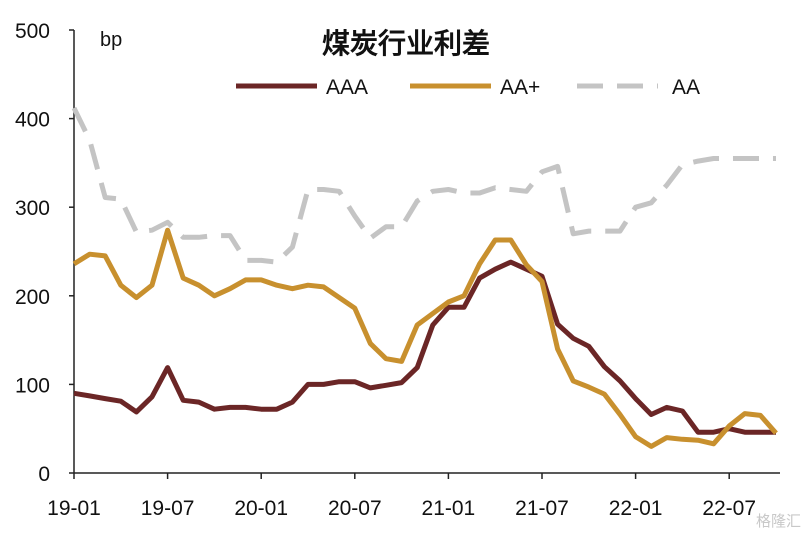 This screenshot has width=809, height=535. What do you see at coordinates (32, 208) in the screenshot?
I see `y-tick-label: 300` at bounding box center [32, 208].